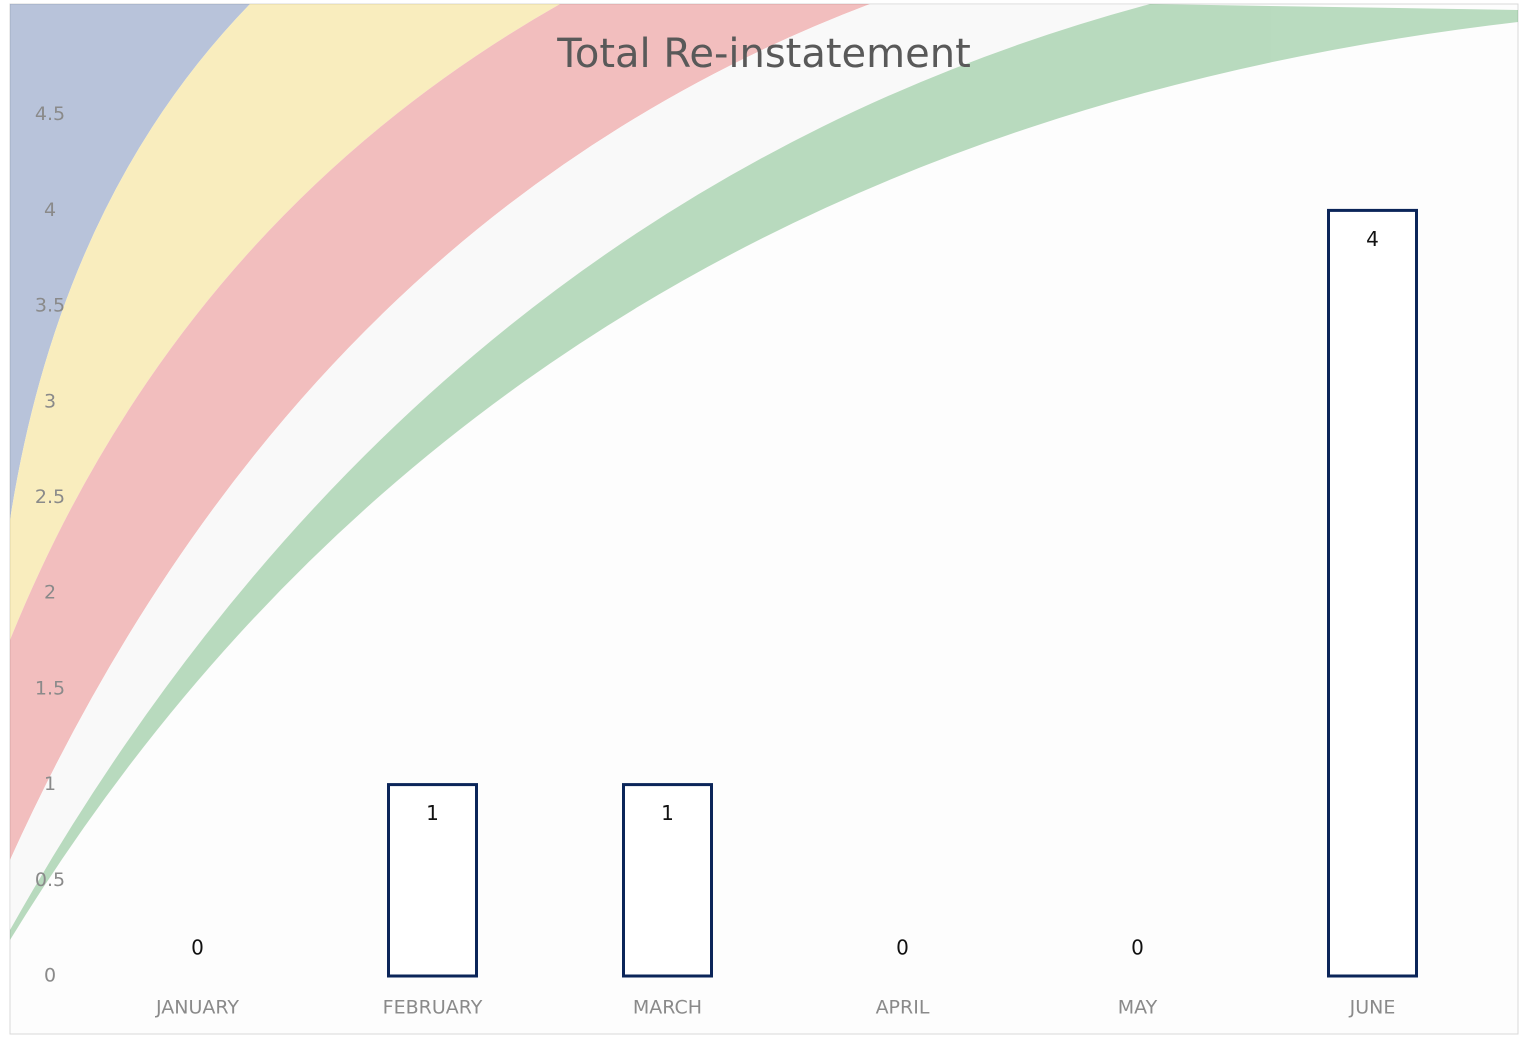 The width and height of the screenshot is (1520, 1038). What do you see at coordinates (50, 688) in the screenshot?
I see `y-tick-label: 1.5` at bounding box center [50, 688].